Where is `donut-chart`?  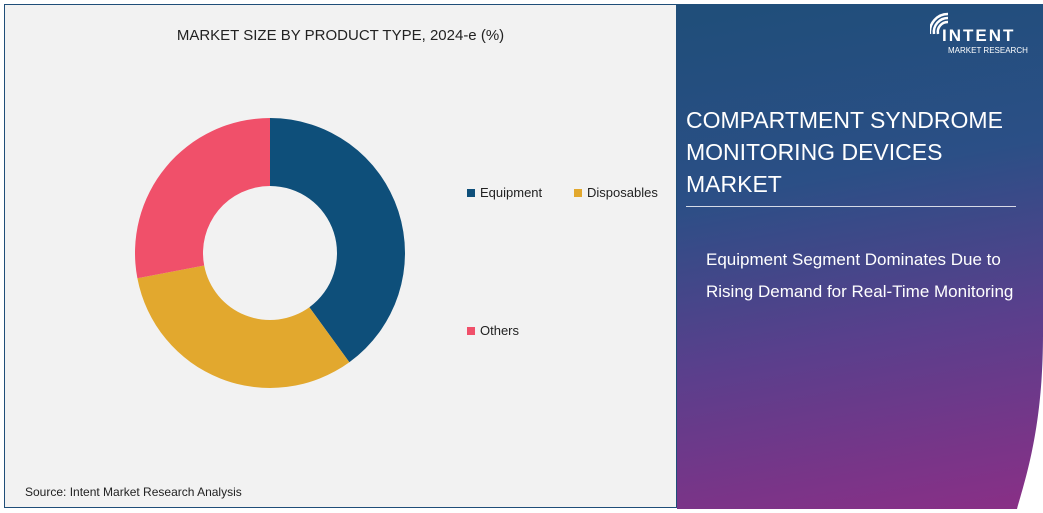 donut-chart is located at coordinates (270, 253).